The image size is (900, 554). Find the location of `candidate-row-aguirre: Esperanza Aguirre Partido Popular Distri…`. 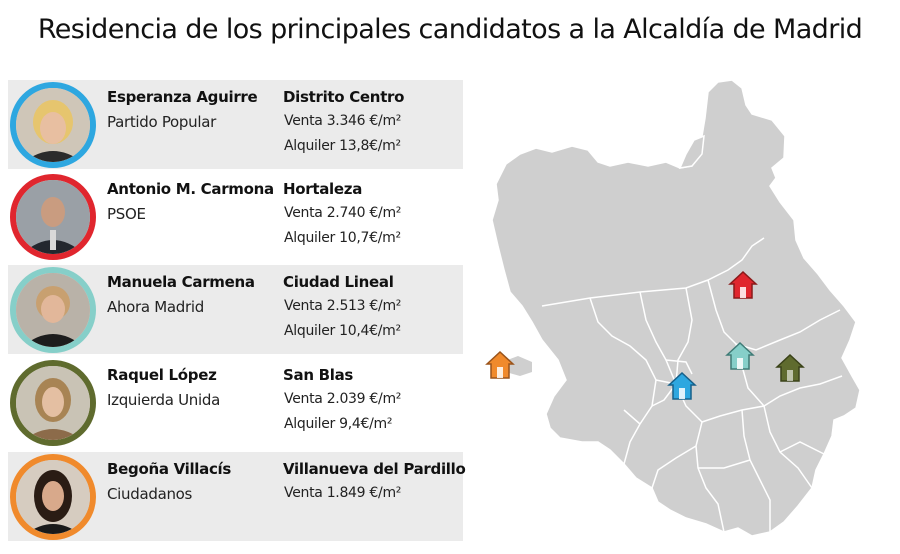

candidate-row-aguirre: Esperanza Aguirre Partido Popular Distri… is located at coordinates (235, 124).